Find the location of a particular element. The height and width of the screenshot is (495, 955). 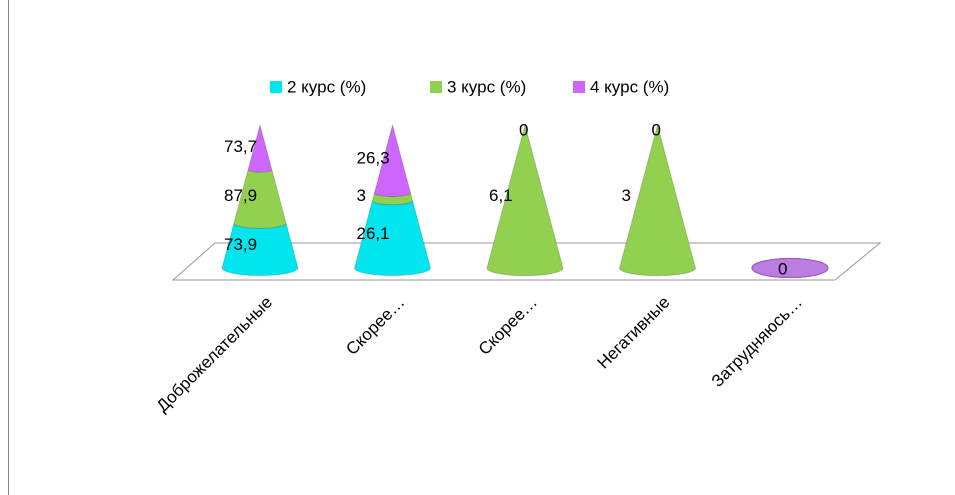

data-label: 73,9 is located at coordinates (240, 244).